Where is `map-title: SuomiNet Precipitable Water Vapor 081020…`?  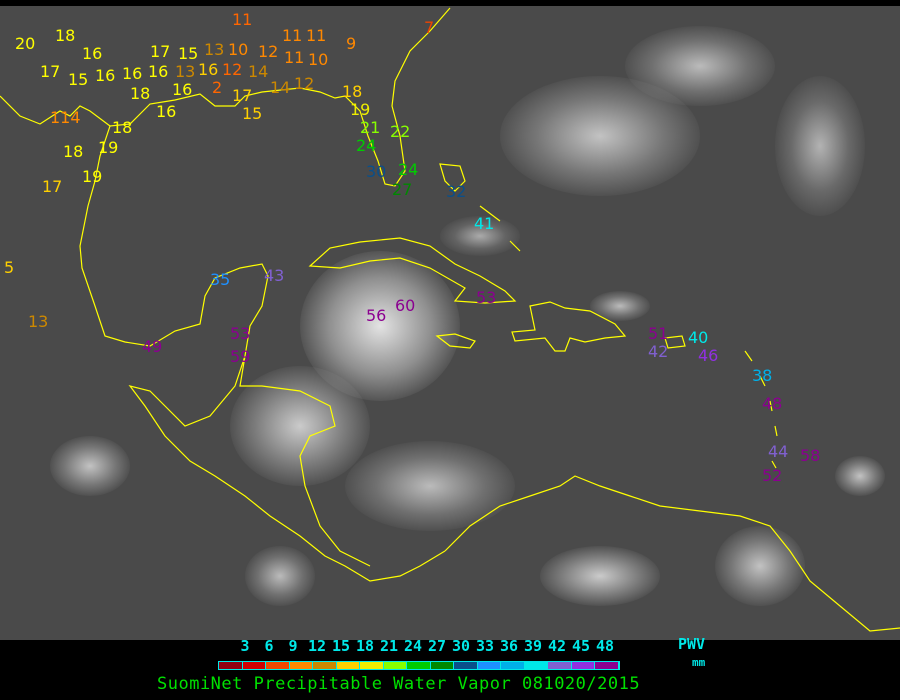
map-title: SuomiNet Precipitable Water Vapor 081020… is located at coordinates (399, 684).